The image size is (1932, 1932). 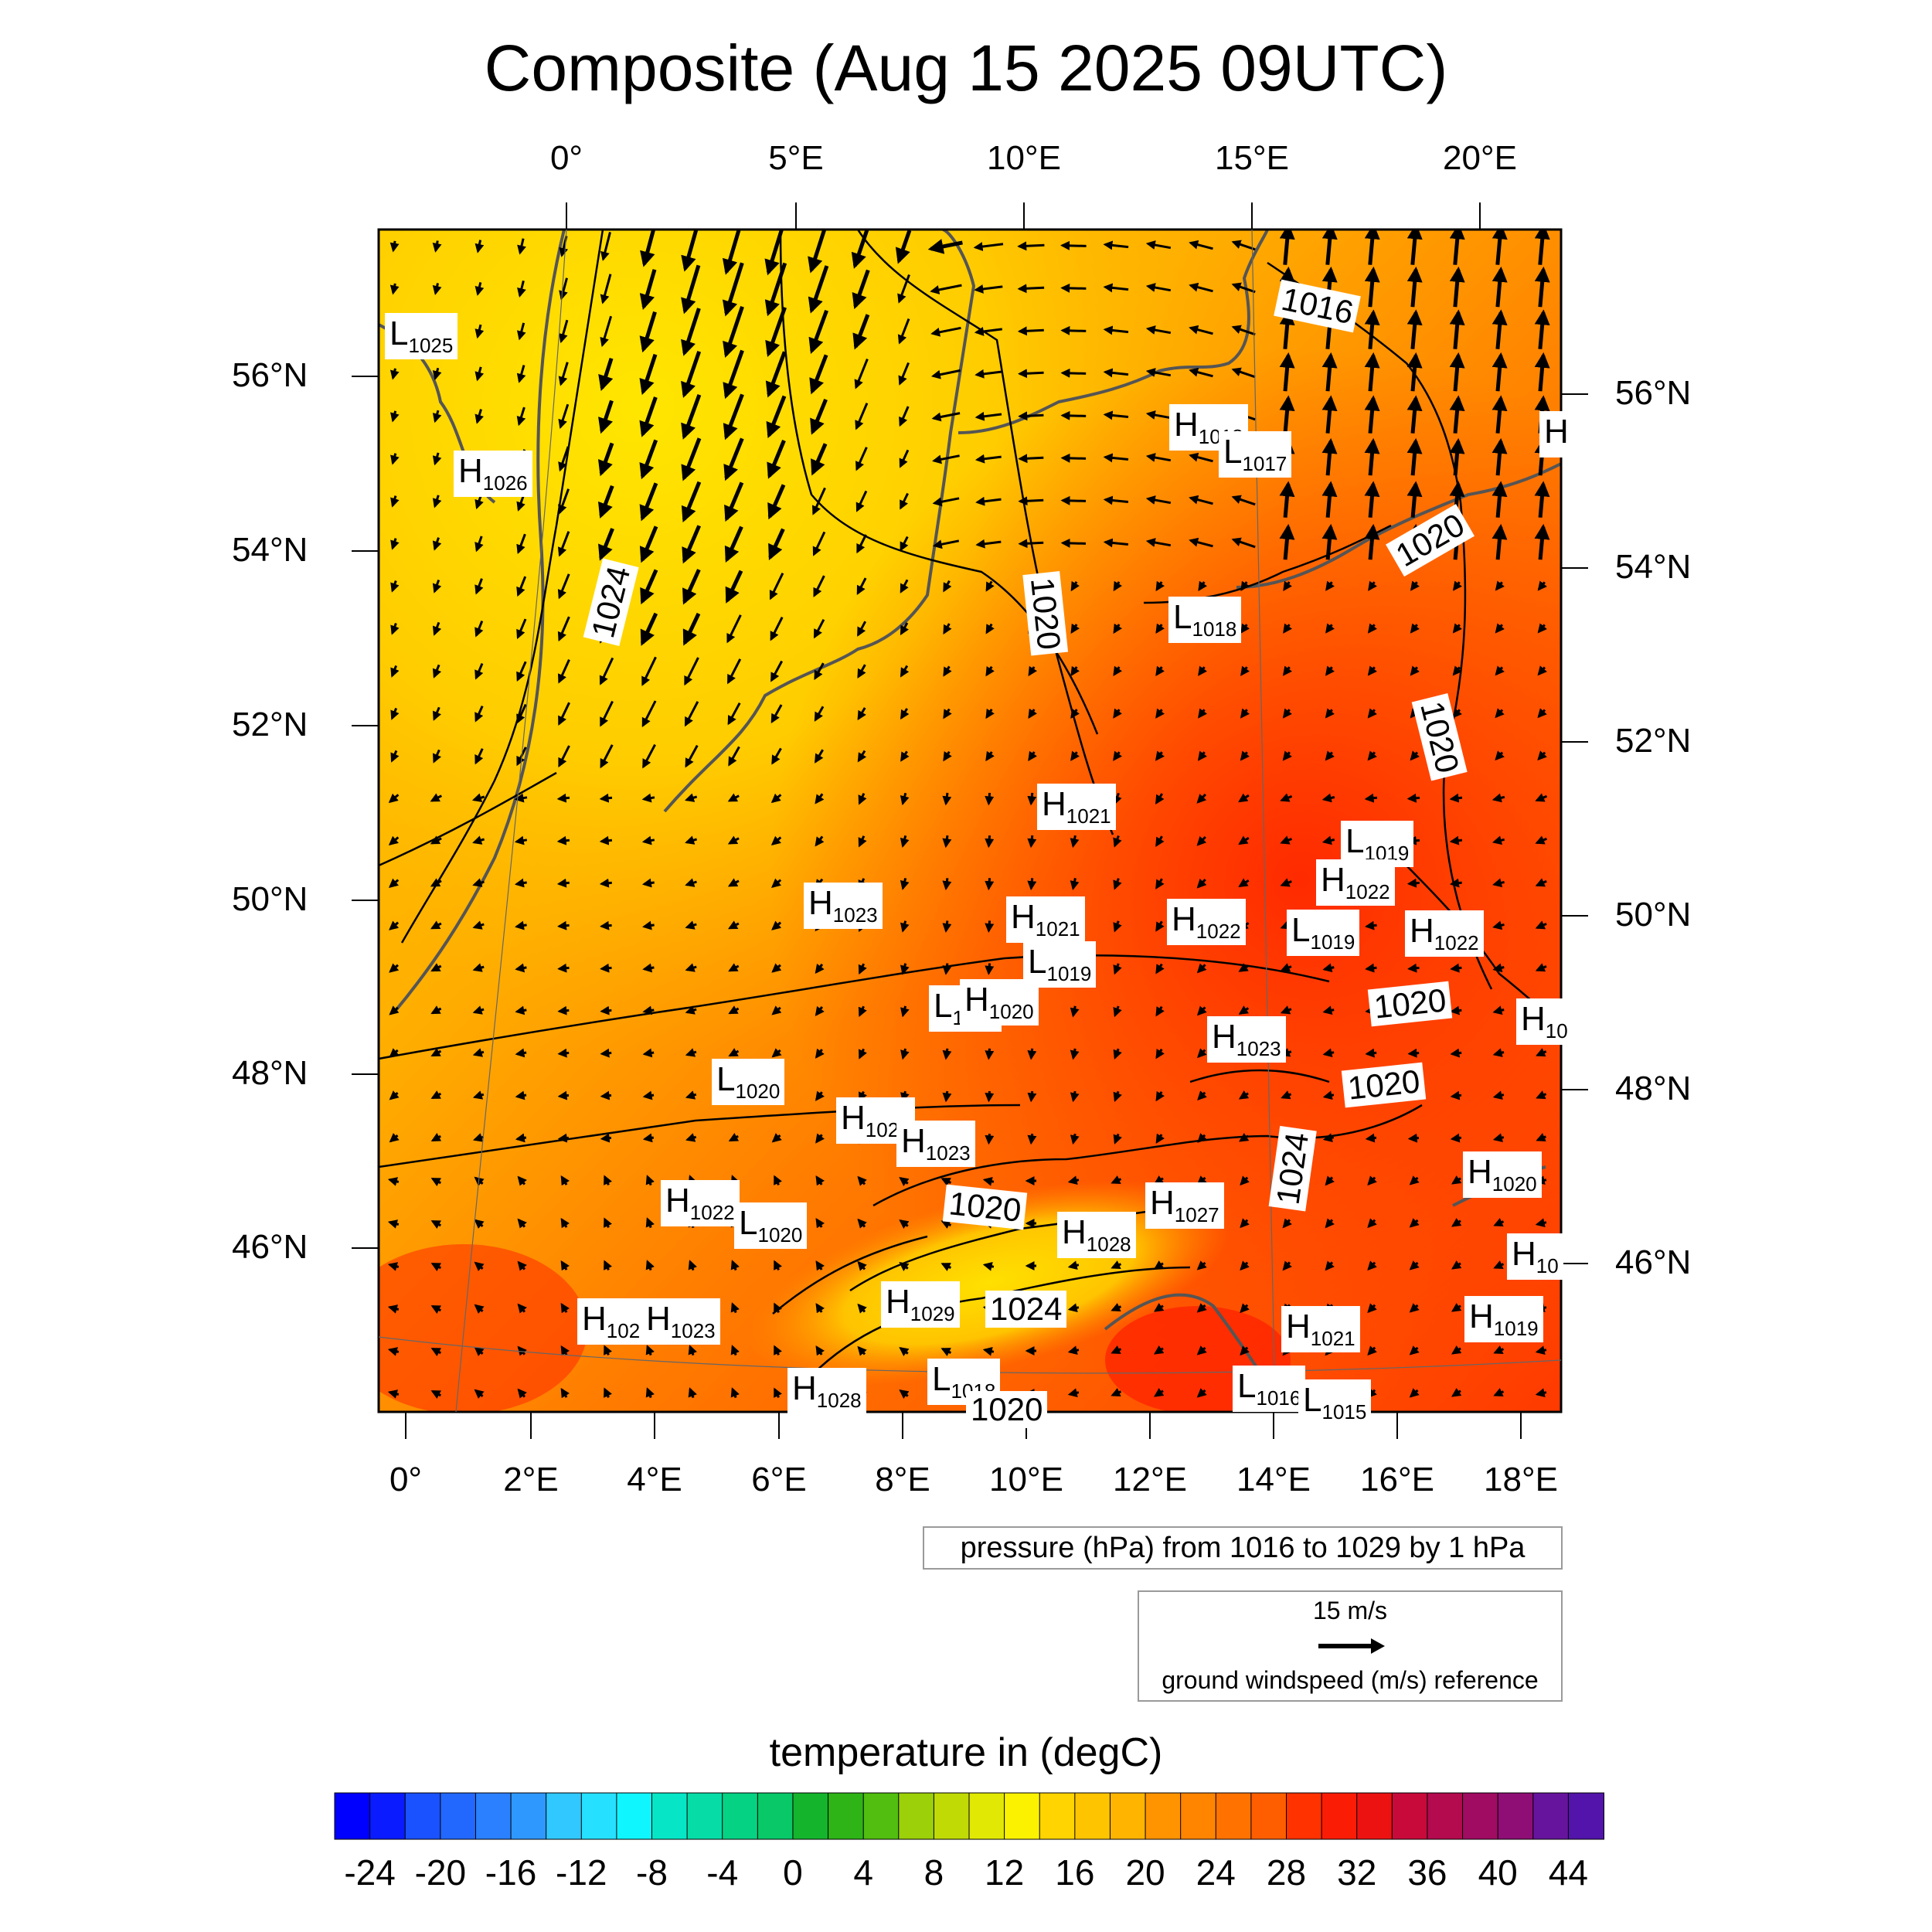 What do you see at coordinates (1057, 928) in the screenshot?
I see `pressure-center-value: 1021` at bounding box center [1057, 928].